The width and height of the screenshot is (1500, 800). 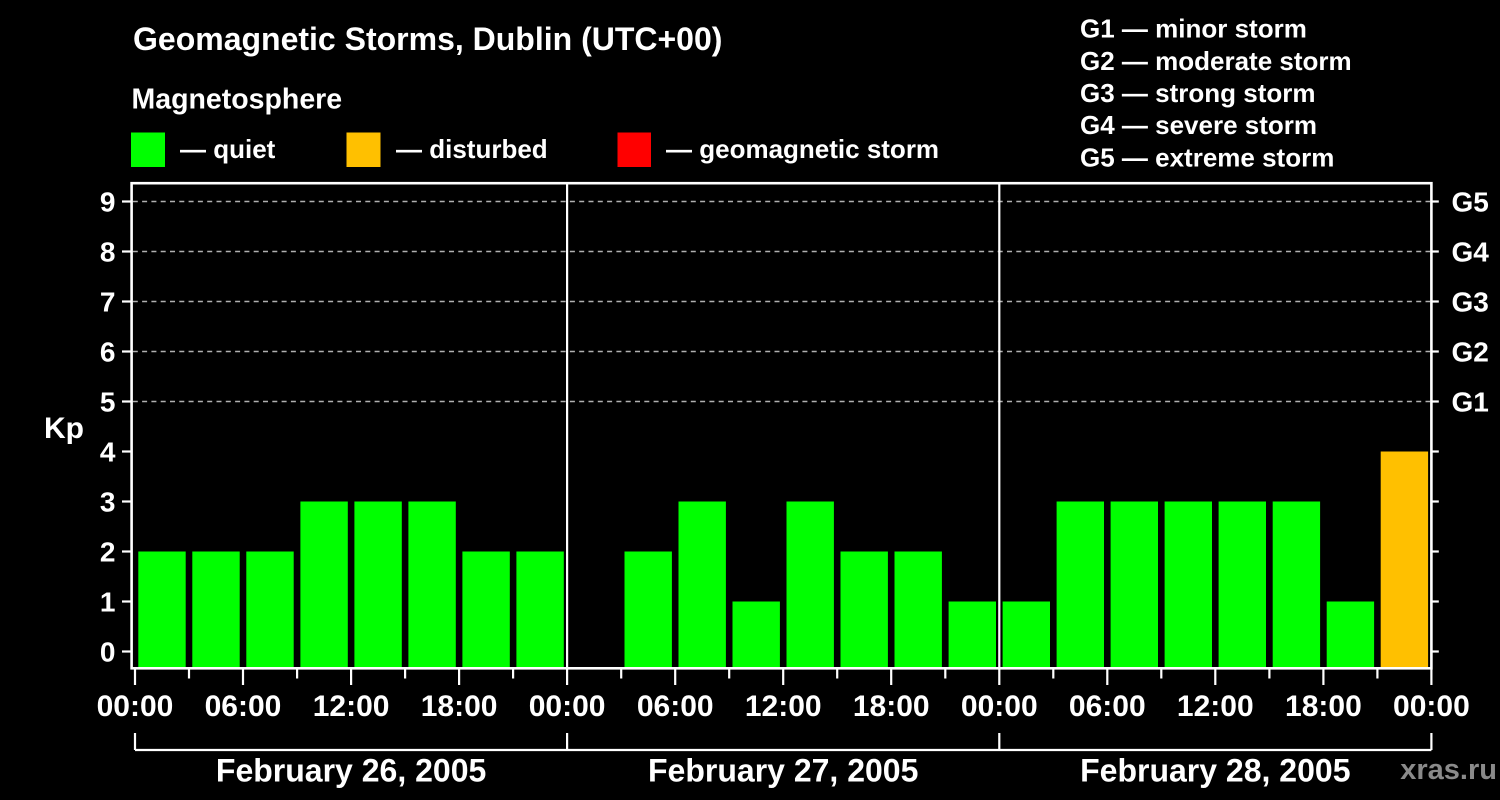 What do you see at coordinates (108, 602) in the screenshot?
I see `svg-text: 1` at bounding box center [108, 602].